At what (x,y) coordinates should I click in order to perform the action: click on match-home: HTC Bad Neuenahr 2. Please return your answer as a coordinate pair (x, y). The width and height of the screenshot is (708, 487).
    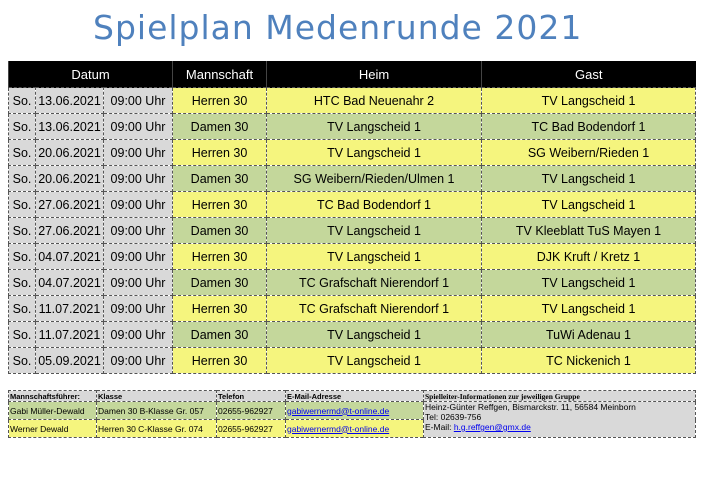
    Looking at the image, I should click on (374, 100).